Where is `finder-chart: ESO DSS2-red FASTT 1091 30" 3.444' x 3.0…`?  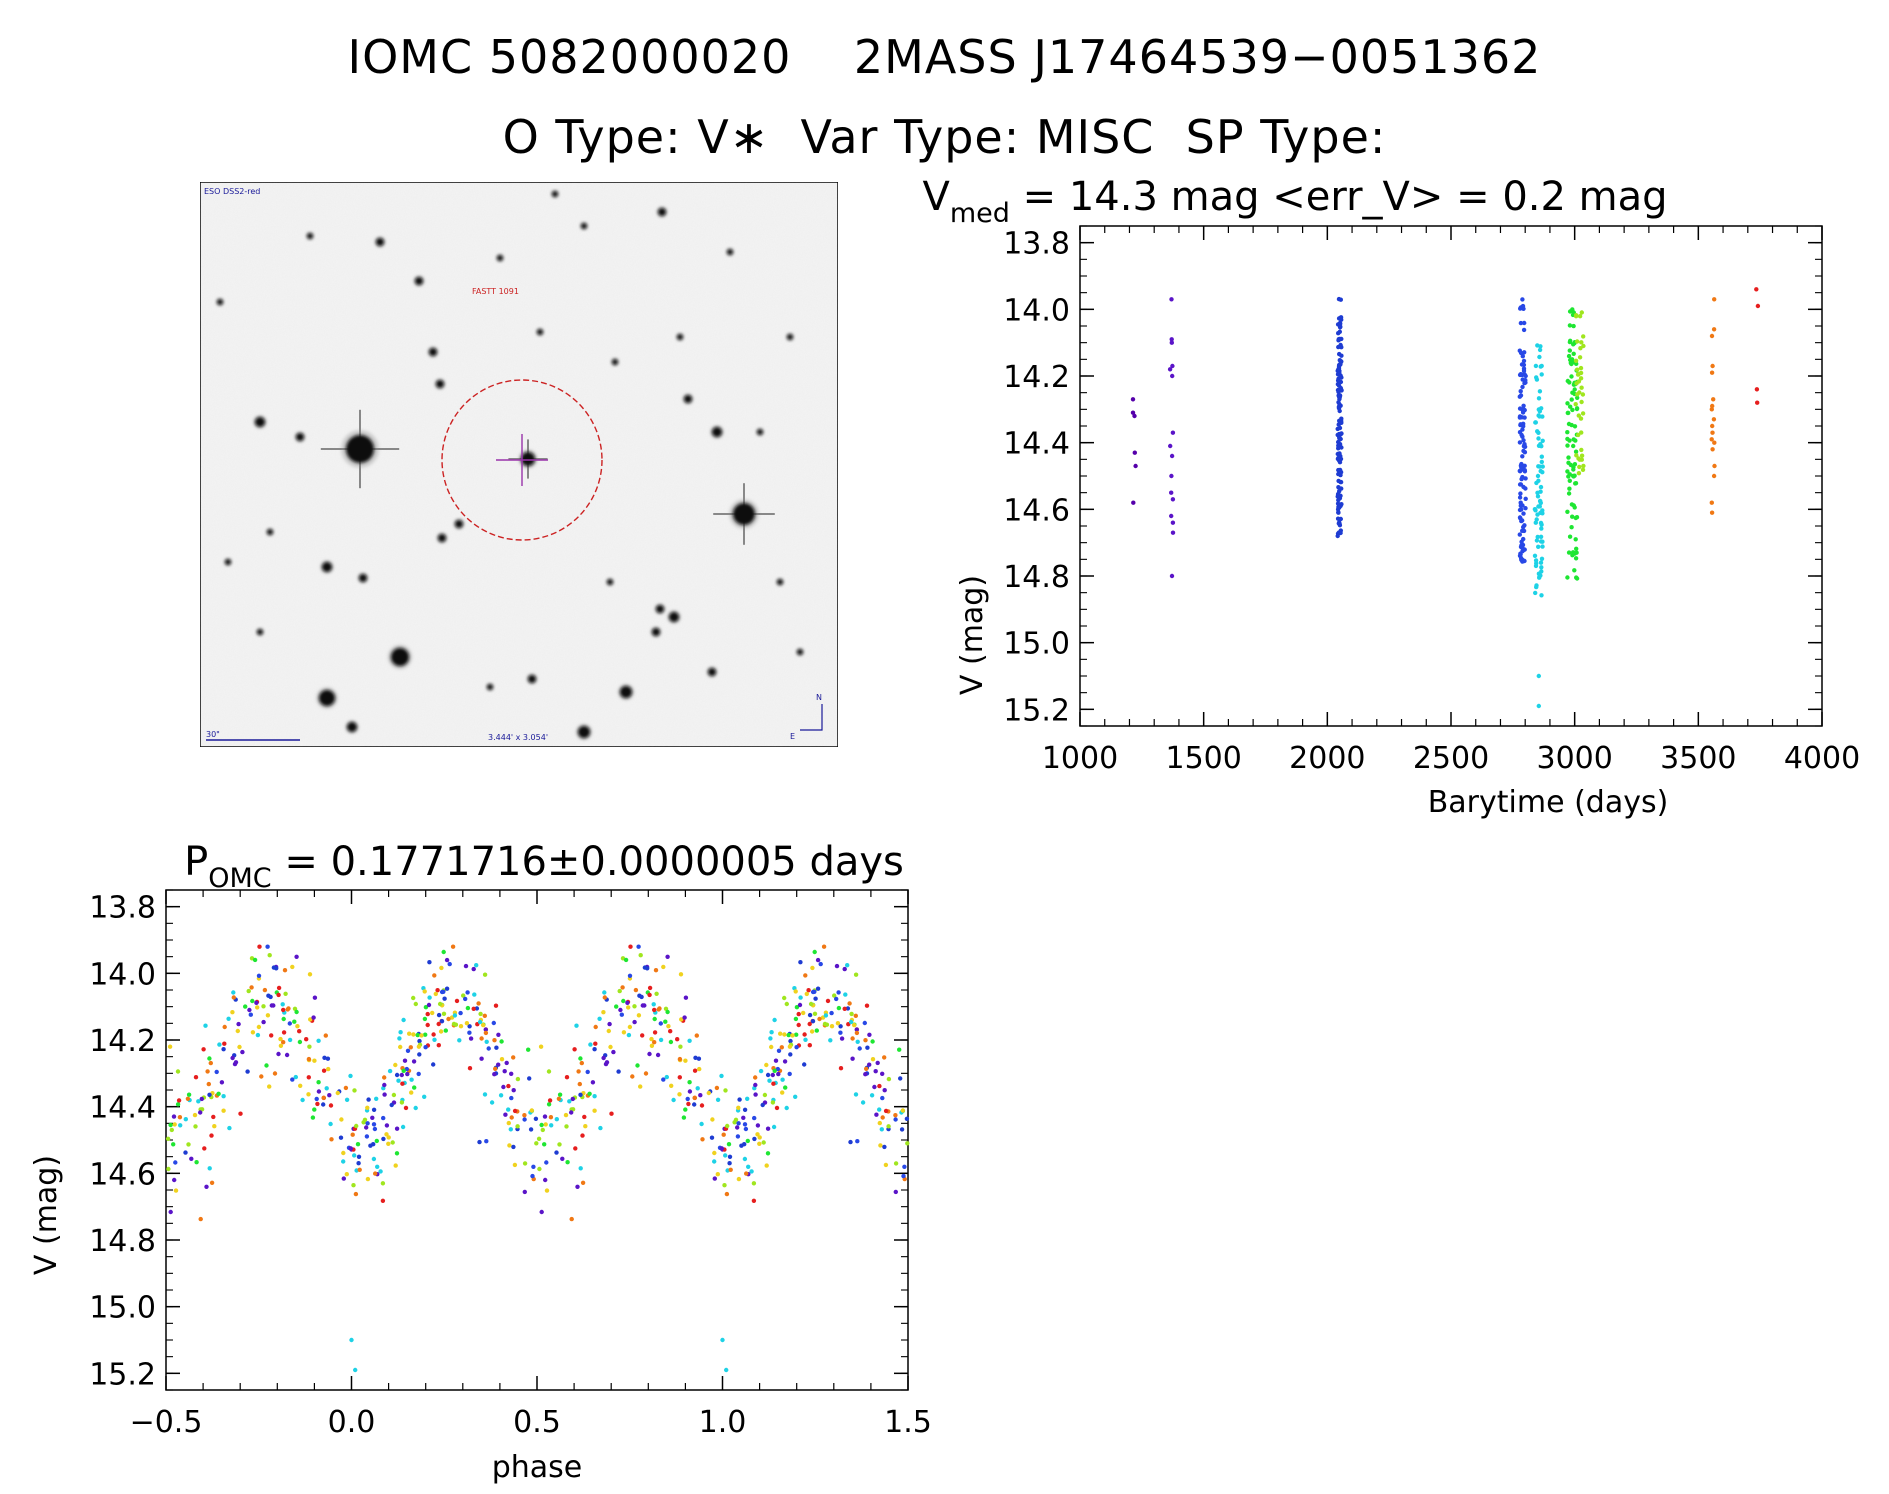 finder-chart: ESO DSS2-red FASTT 1091 30" 3.444' x 3.0… is located at coordinates (519, 464).